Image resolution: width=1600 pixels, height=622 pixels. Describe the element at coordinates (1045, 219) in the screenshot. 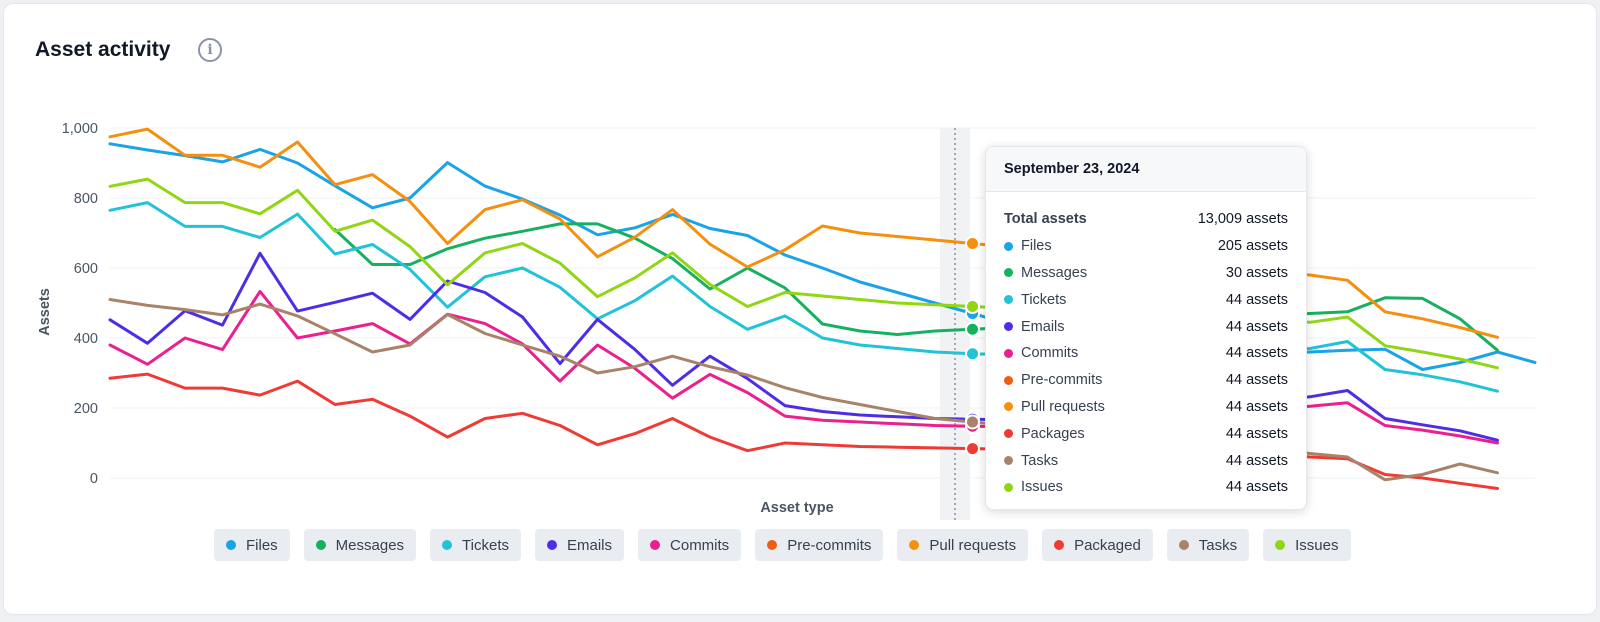

I see `tooltip-total-label: Total assets` at that location.